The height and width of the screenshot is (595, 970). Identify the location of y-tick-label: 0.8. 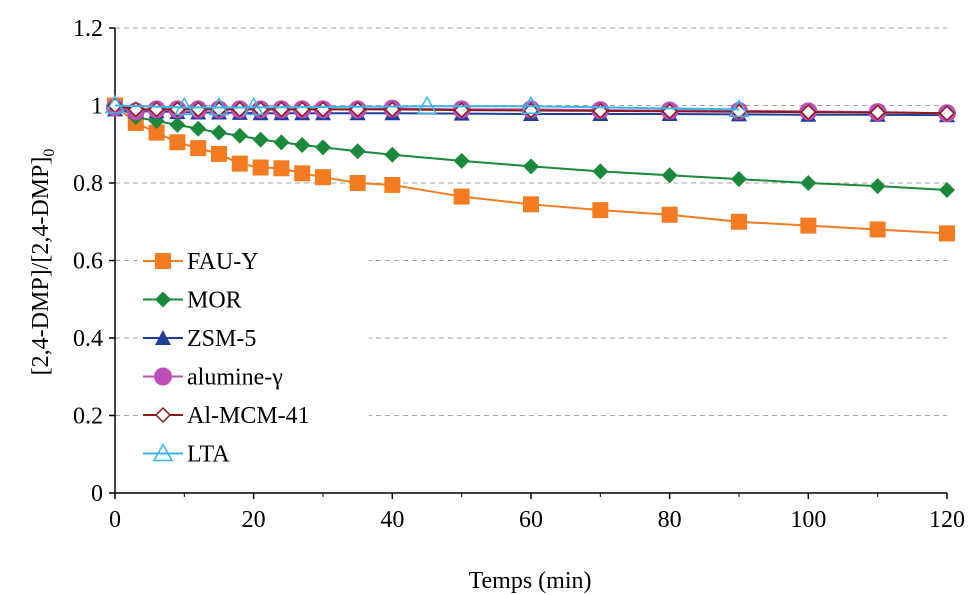
(88, 184).